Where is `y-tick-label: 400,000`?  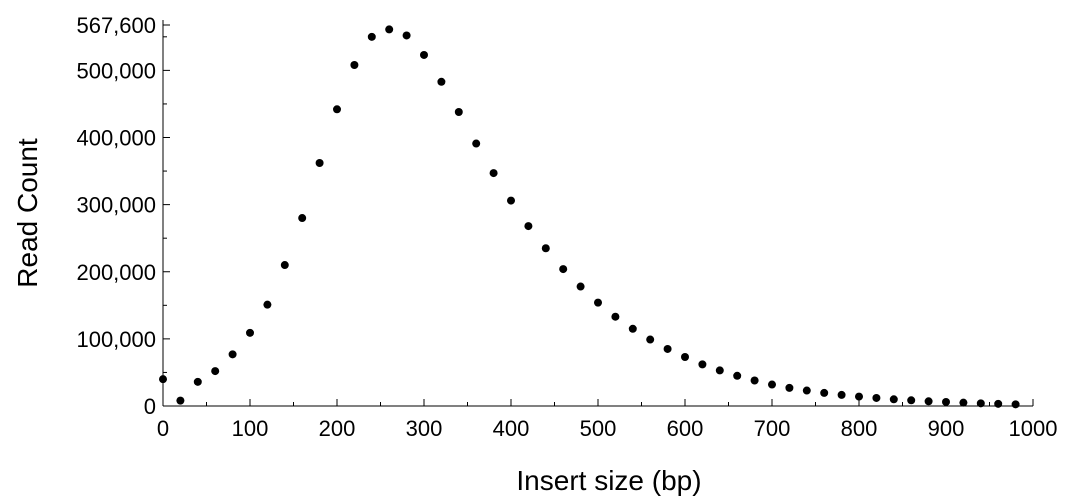 y-tick-label: 400,000 is located at coordinates (116, 138).